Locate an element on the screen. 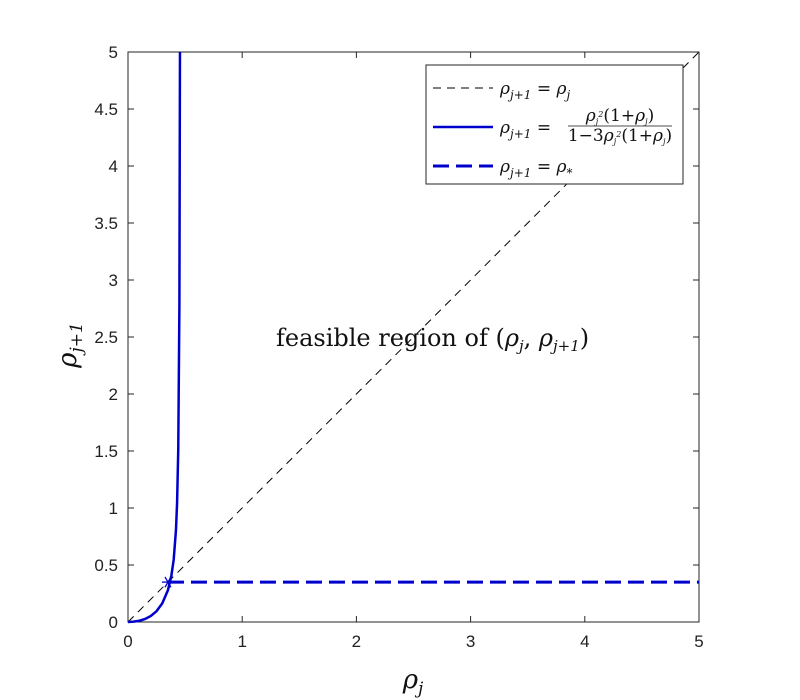 The width and height of the screenshot is (800, 700). y-tick-label: 2 is located at coordinates (113, 394).